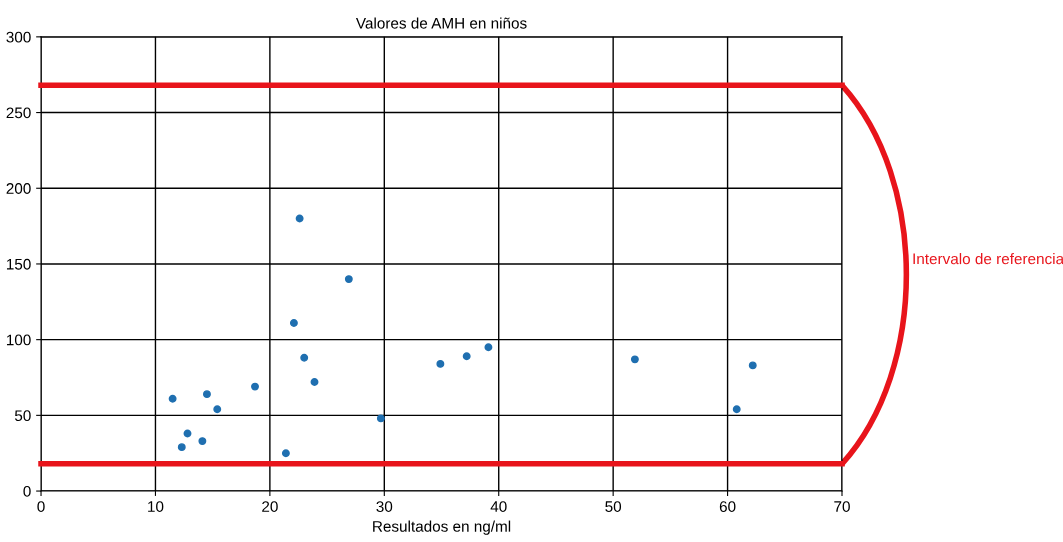 This screenshot has height=542, width=1063. I want to click on y-tick-label: 300, so click(18, 37).